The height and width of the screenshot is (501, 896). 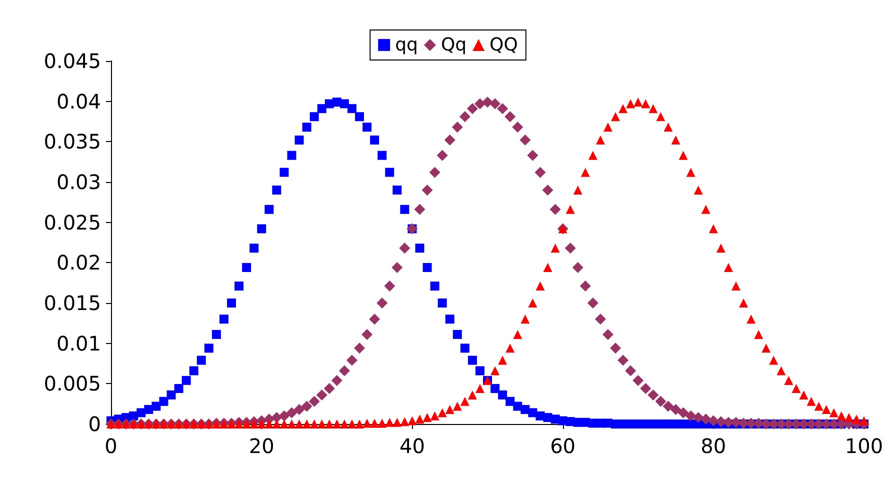 I want to click on x-tick-label: 40, so click(x=412, y=446).